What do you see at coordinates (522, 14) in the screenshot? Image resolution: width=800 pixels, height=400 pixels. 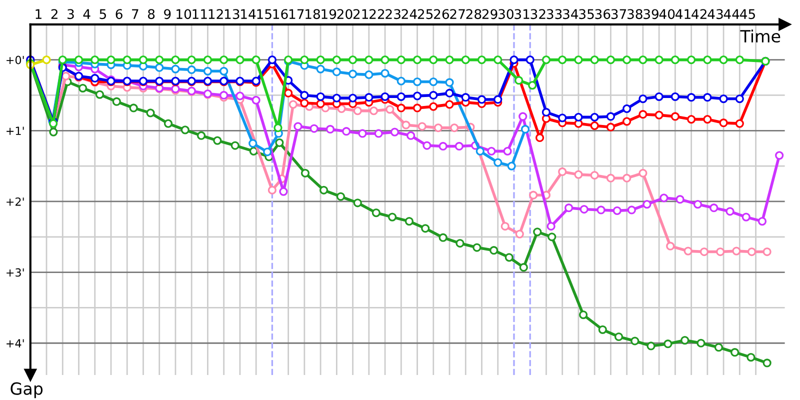 I see `x-tick-label: 31` at bounding box center [522, 14].